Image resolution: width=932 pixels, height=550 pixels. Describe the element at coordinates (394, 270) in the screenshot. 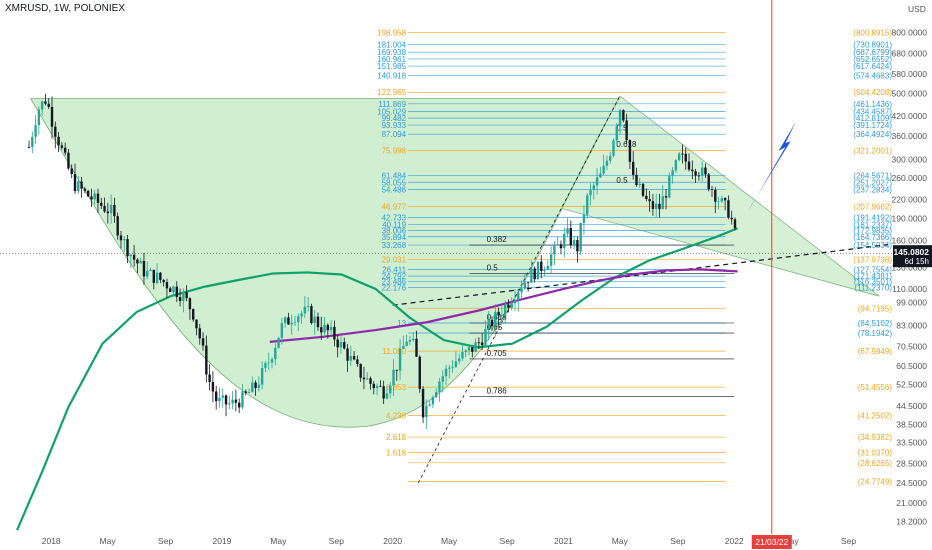

I see `fib-level-label: 26.411` at that location.